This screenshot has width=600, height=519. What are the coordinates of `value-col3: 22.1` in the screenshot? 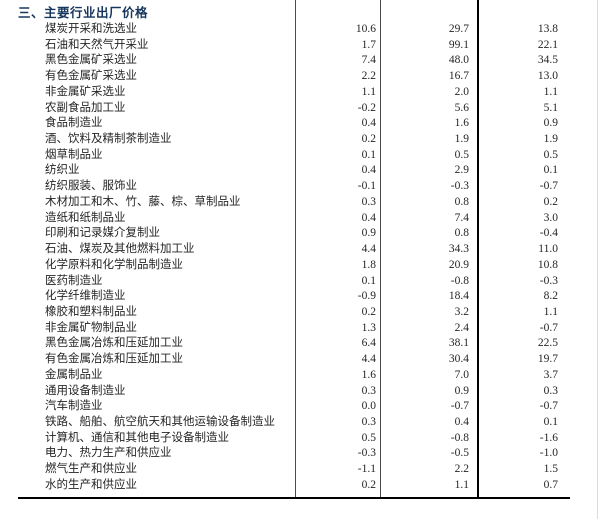 It's located at (547, 44).